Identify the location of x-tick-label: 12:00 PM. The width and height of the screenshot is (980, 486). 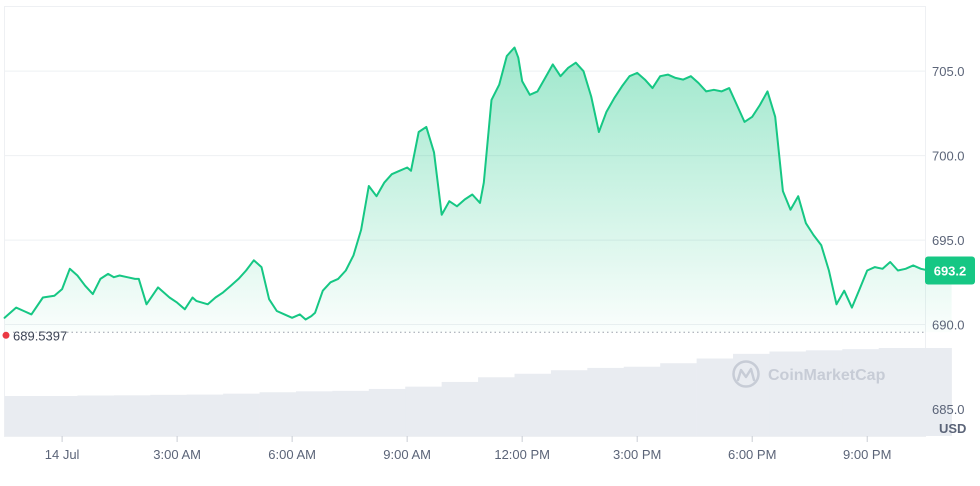
(522, 454).